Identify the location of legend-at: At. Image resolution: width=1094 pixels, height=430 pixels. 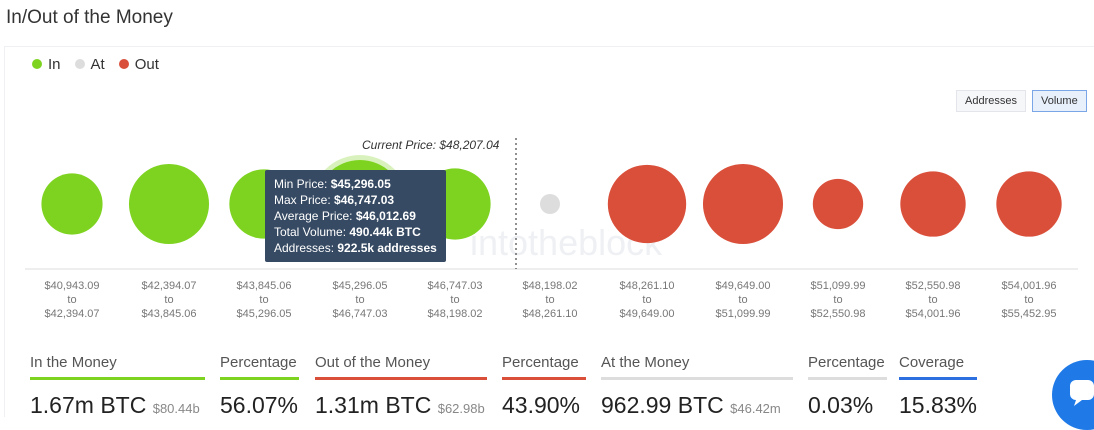
(89, 64).